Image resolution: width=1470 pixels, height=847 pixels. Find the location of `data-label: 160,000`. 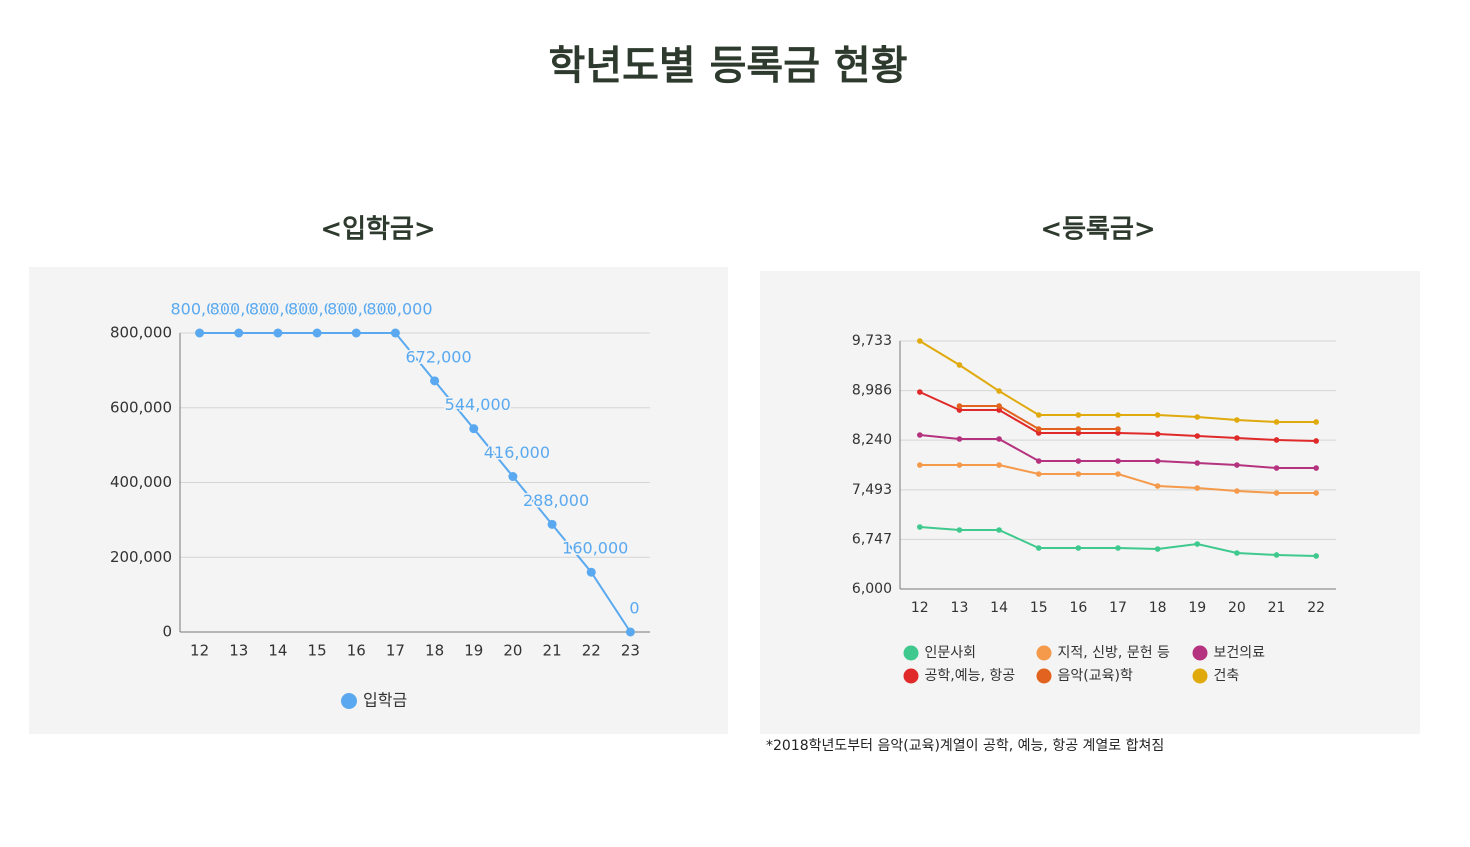

data-label: 160,000 is located at coordinates (595, 548).